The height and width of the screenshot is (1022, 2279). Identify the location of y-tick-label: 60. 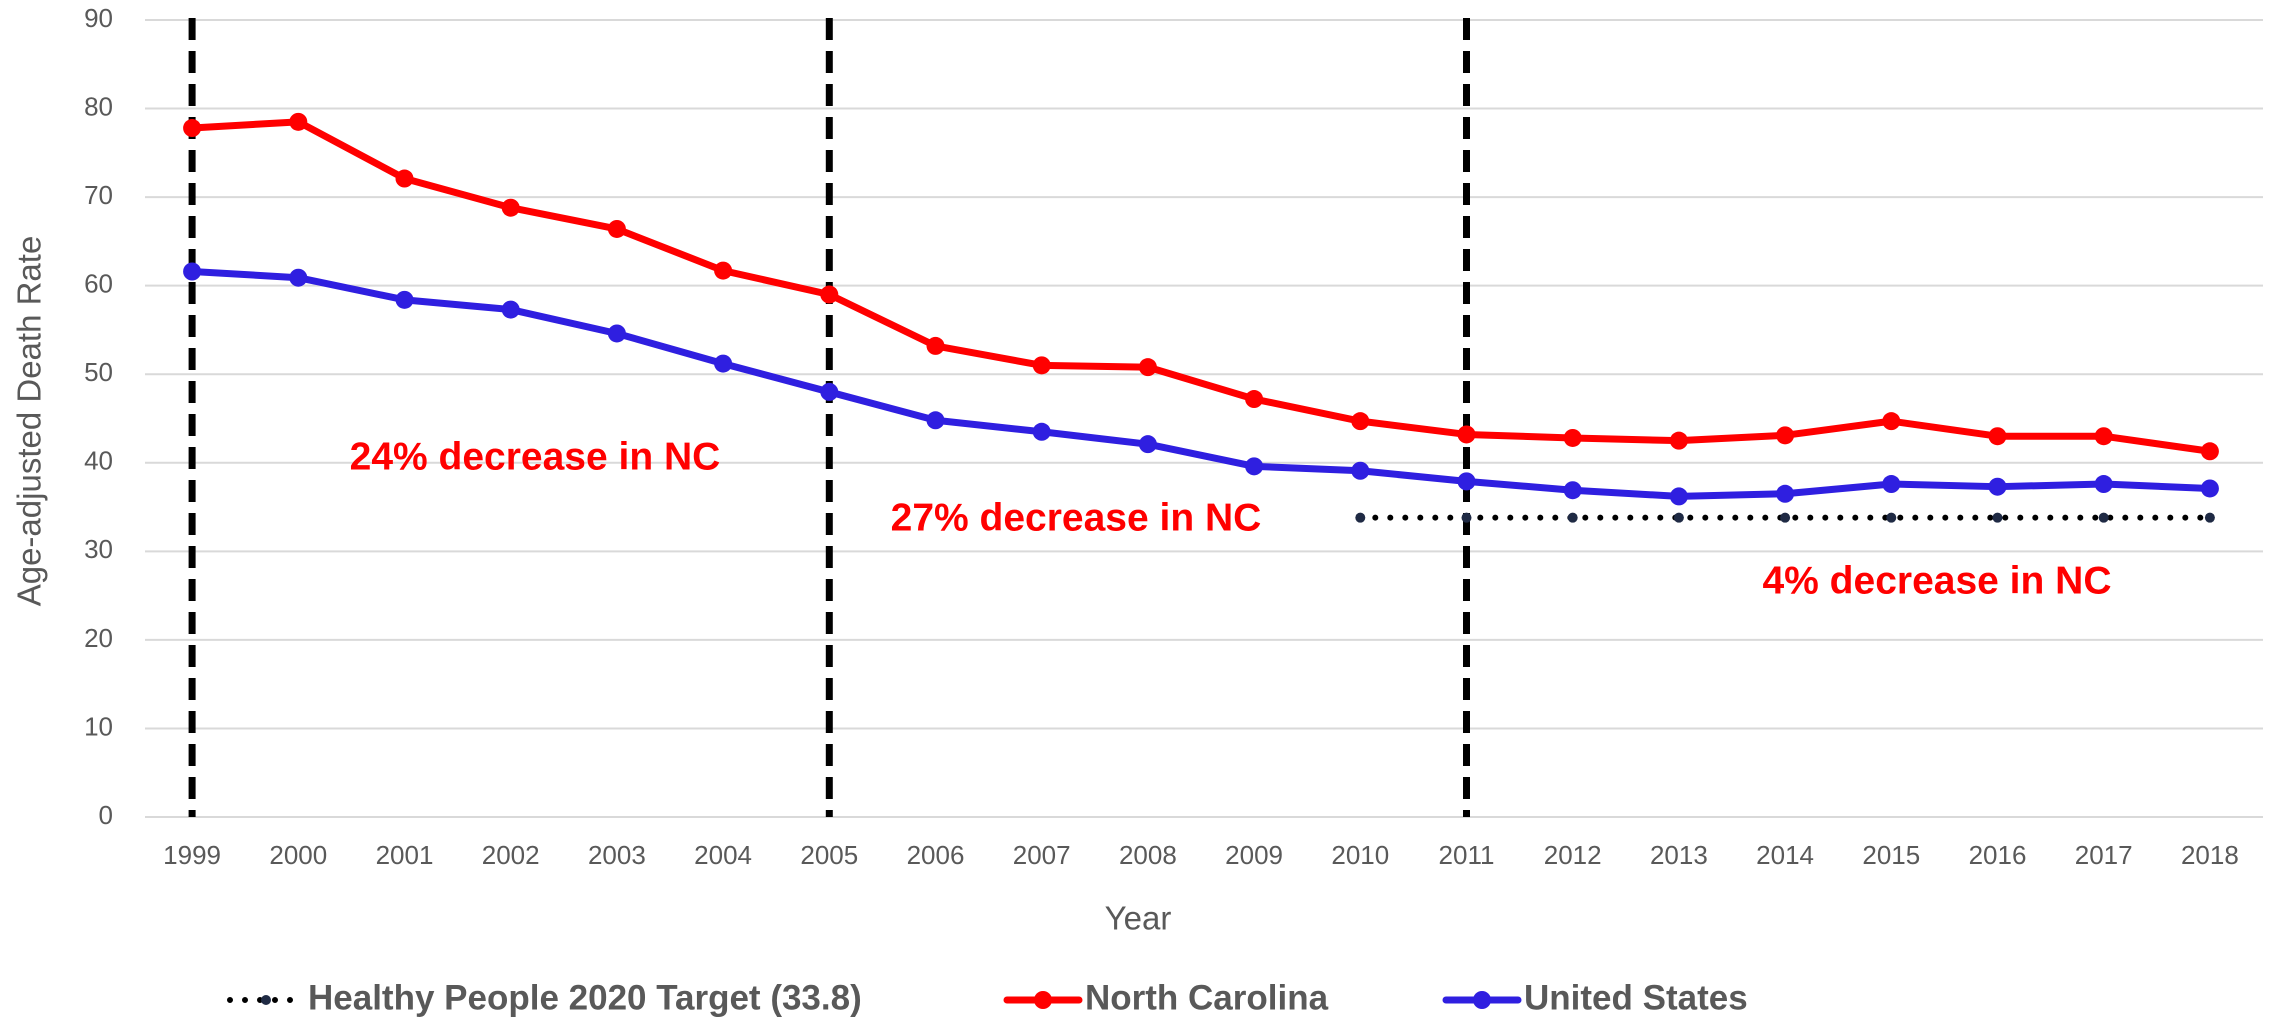
(98, 284).